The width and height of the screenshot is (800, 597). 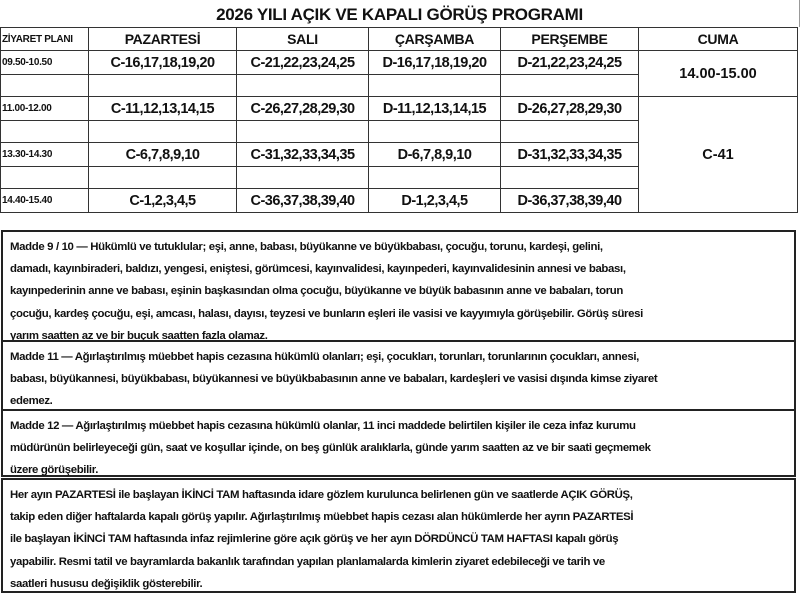 What do you see at coordinates (162, 108) in the screenshot?
I see `cell: C-11,12,13,14,15` at bounding box center [162, 108].